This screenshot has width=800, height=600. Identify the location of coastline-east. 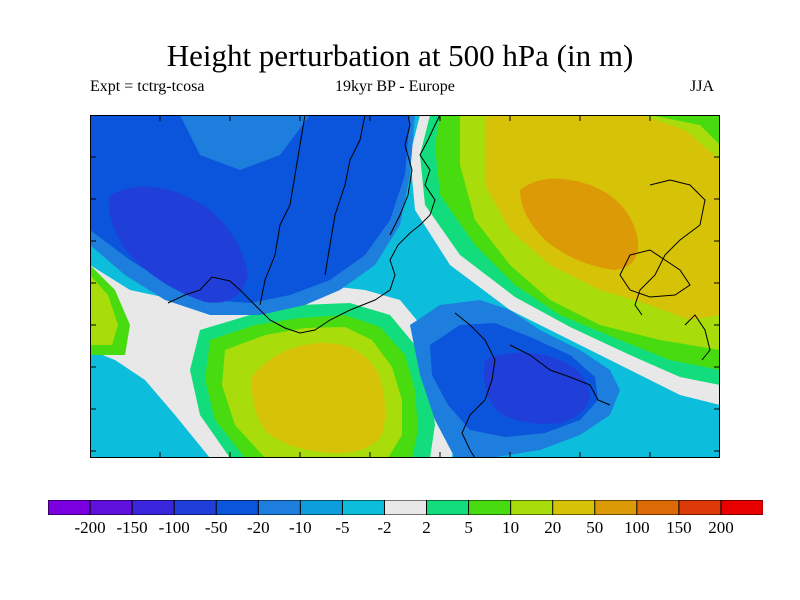
(697, 337).